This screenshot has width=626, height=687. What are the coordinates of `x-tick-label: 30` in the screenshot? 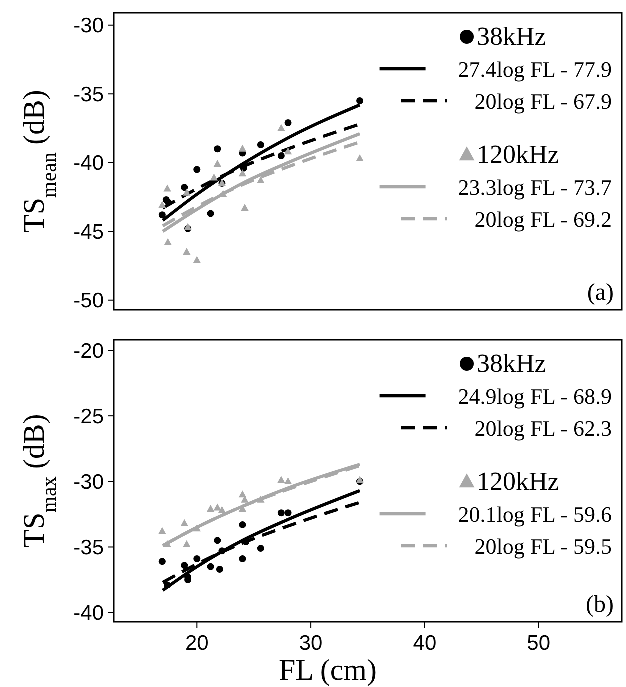 It's located at (311, 643).